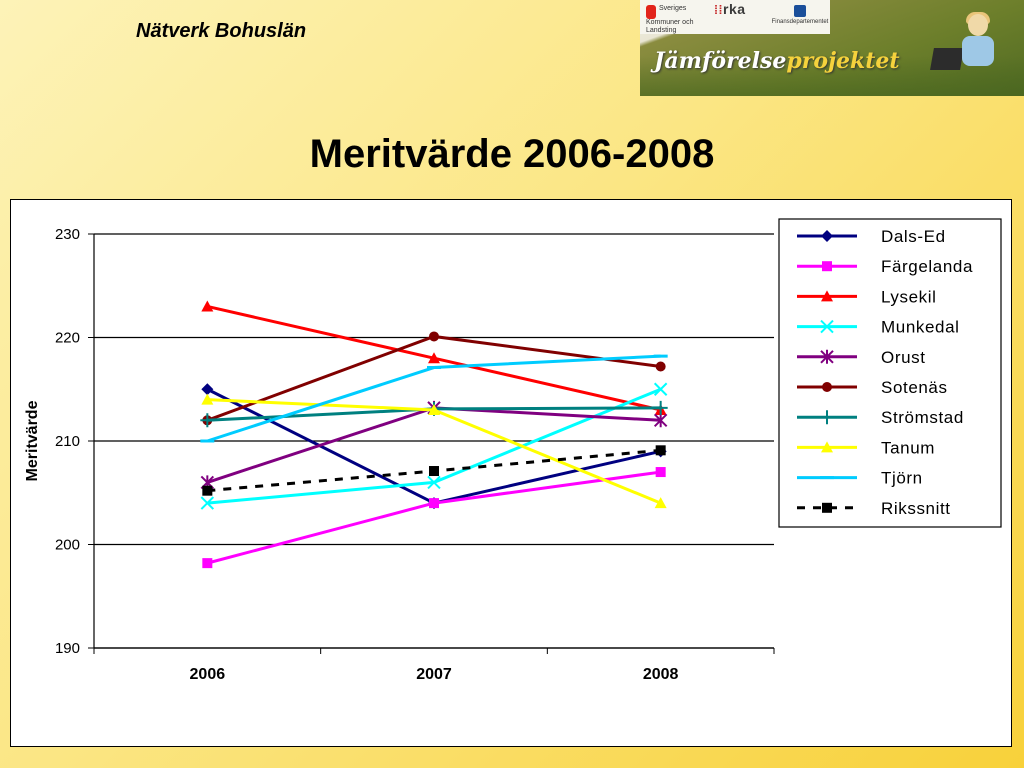 This screenshot has height=768, width=1024. I want to click on y-tick-label: 220, so click(67, 338).